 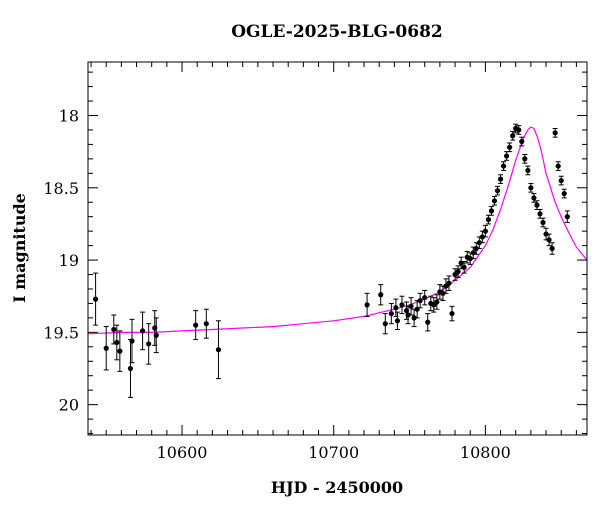 I want to click on y-tick-label: 19, so click(x=69, y=260).